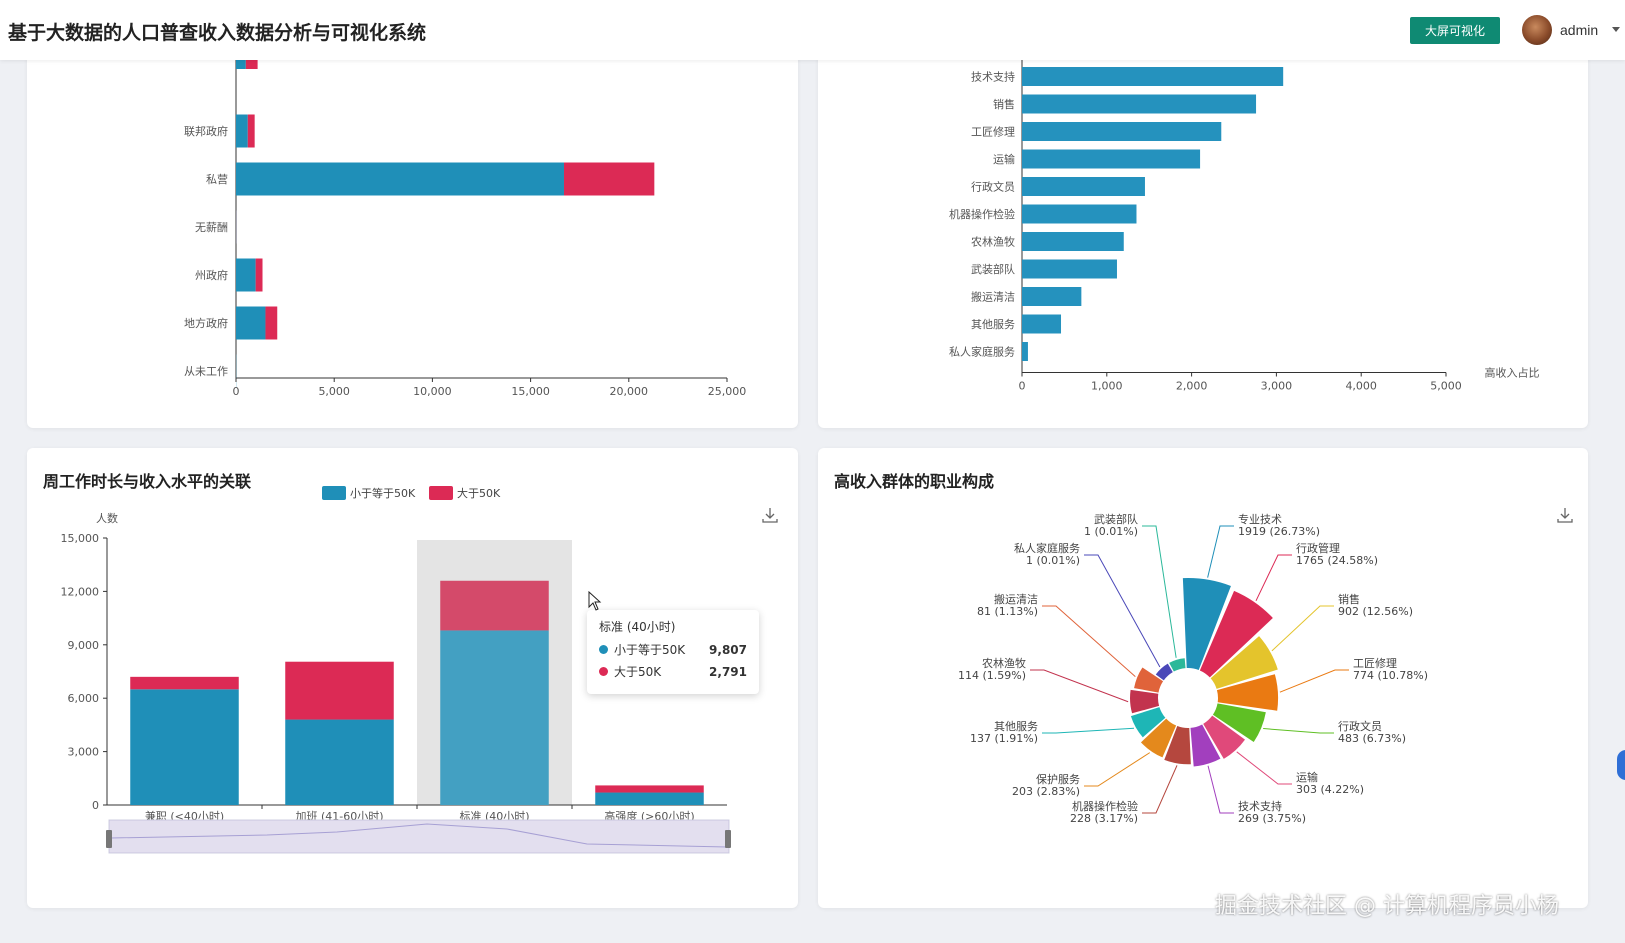  What do you see at coordinates (993, 297) in the screenshot?
I see `y-tick-label: 搬运清洁` at bounding box center [993, 297].